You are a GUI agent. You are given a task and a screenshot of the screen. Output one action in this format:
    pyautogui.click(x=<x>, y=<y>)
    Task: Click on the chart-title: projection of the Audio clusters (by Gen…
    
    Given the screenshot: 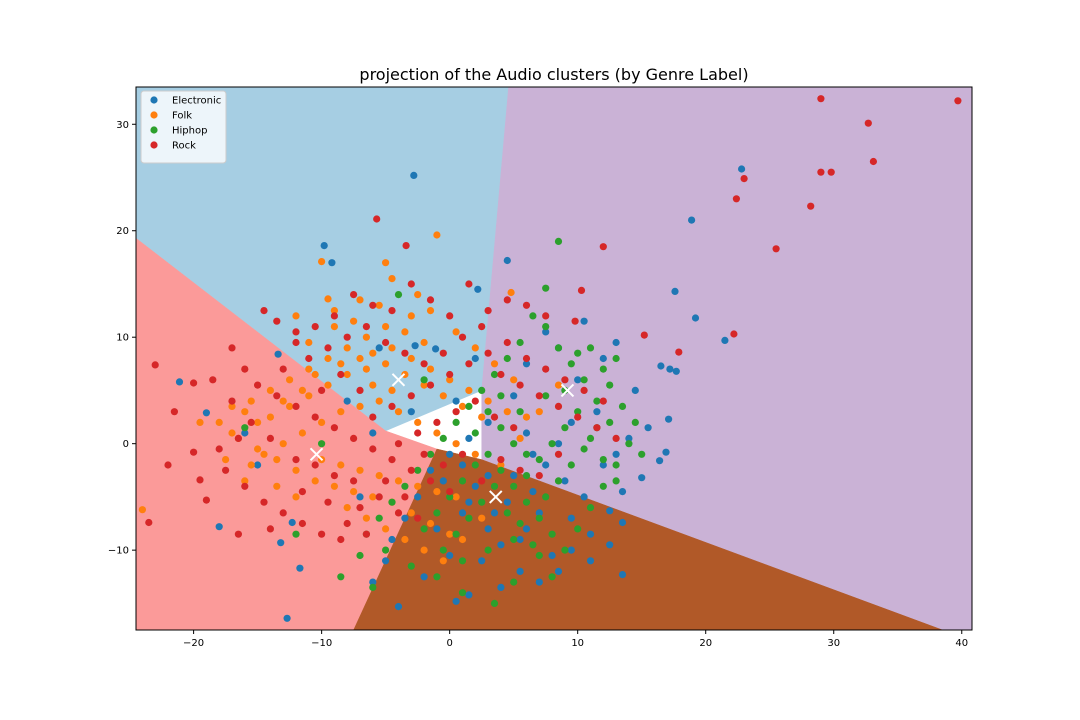 What is the action you would take?
    pyautogui.click(x=553, y=74)
    